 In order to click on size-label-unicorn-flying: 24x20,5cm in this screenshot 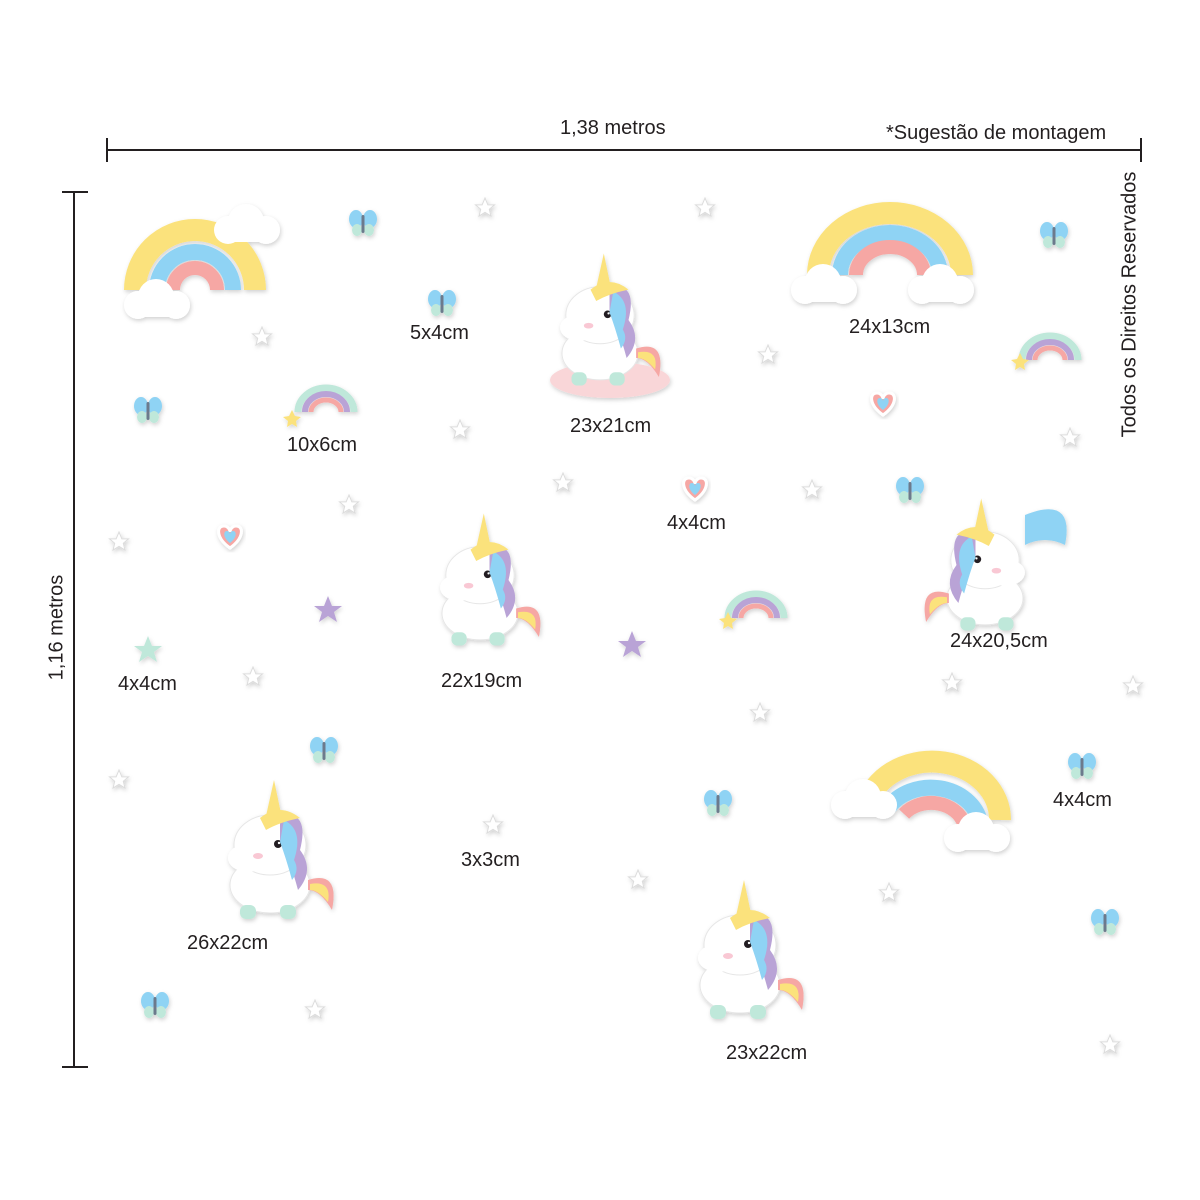, I will do `click(999, 641)`.